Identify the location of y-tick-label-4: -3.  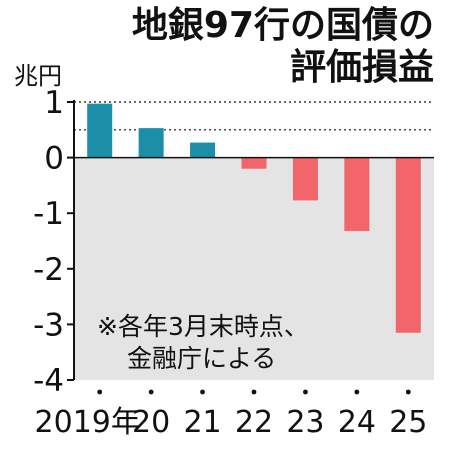
(48, 325).